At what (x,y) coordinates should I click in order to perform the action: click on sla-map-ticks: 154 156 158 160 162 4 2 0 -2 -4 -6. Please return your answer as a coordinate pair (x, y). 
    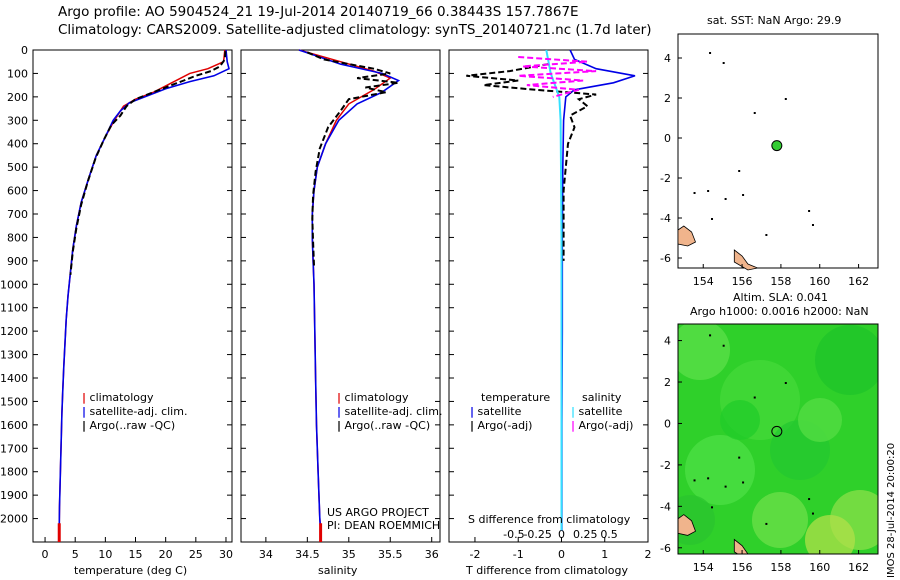
    Looking at the image, I should click on (764, 454).